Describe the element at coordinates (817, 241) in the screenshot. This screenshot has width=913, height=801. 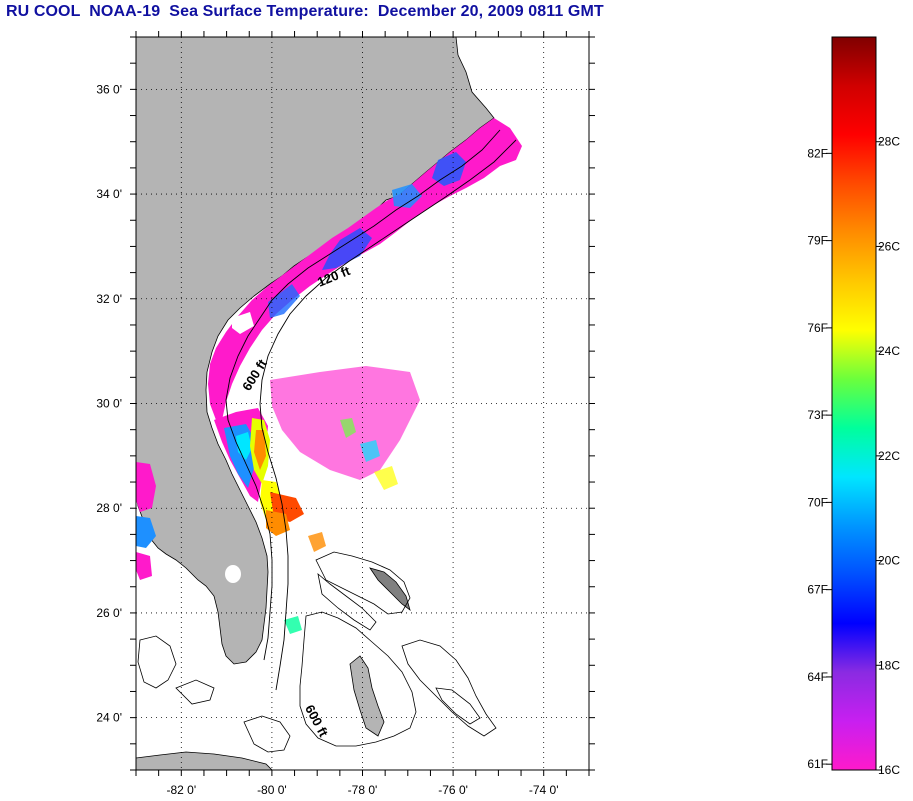
I see `colorbar-f-label: 79F` at that location.